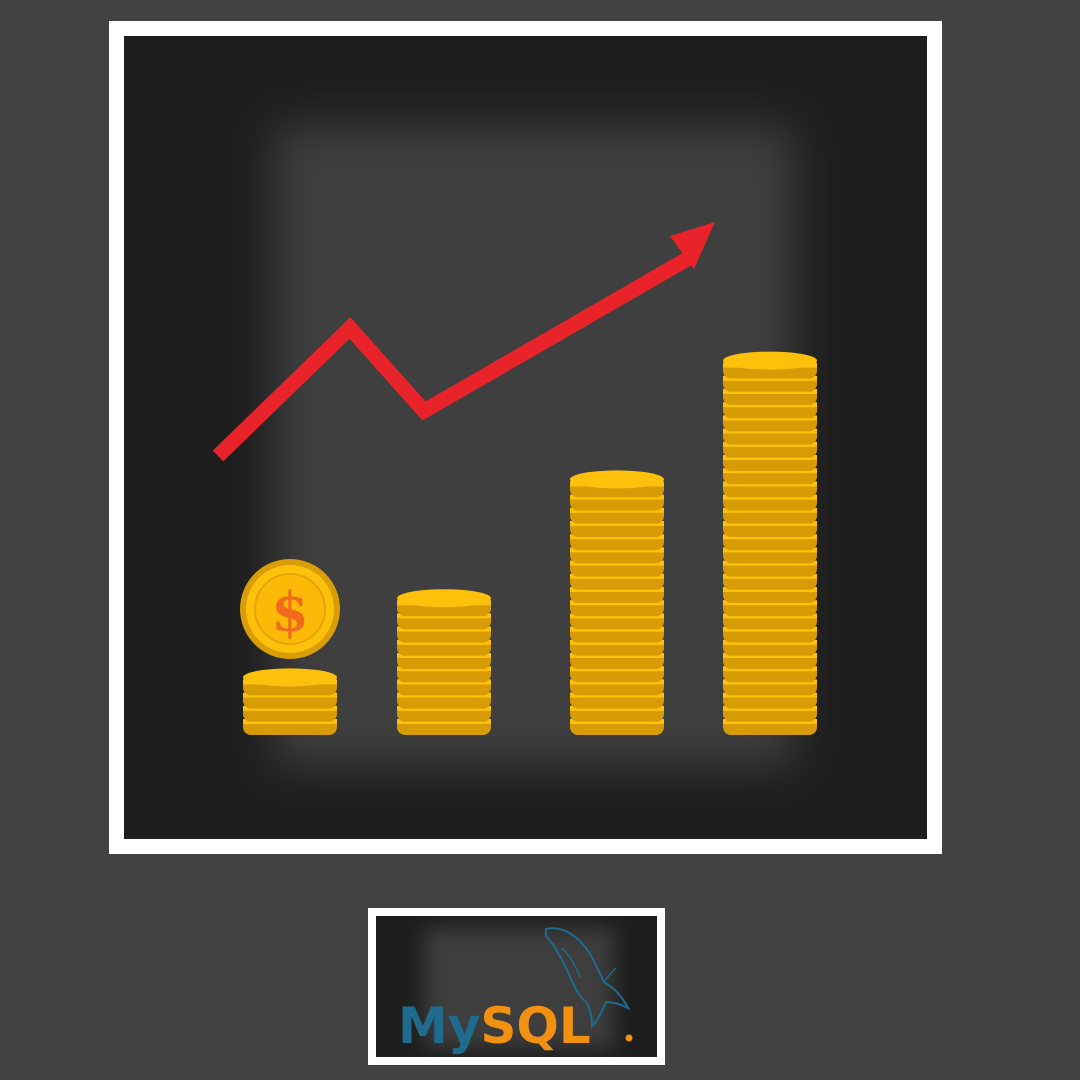 The image size is (1080, 1080). I want to click on mysql-logo: MySQL, so click(515, 991).